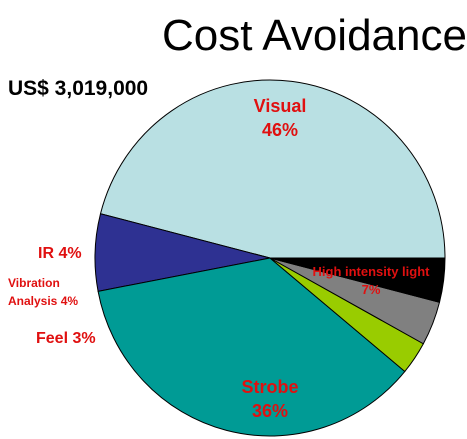 The image size is (467, 439). What do you see at coordinates (280, 106) in the screenshot?
I see `slice-label-visual-1: Visual` at bounding box center [280, 106].